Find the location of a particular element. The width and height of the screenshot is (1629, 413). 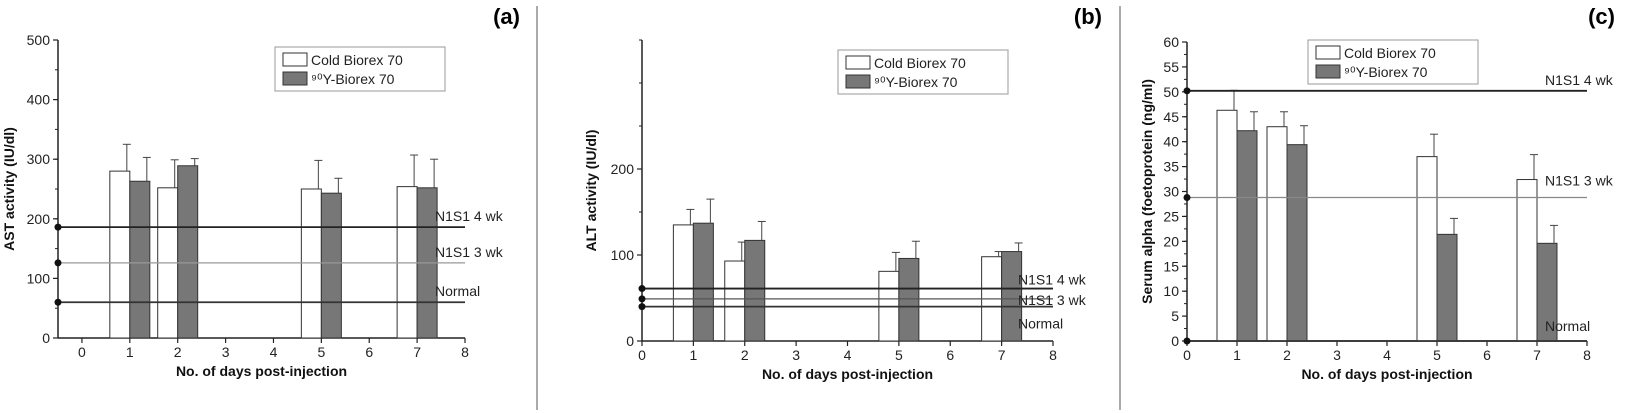

y-tick-label: 300 is located at coordinates (39, 159).